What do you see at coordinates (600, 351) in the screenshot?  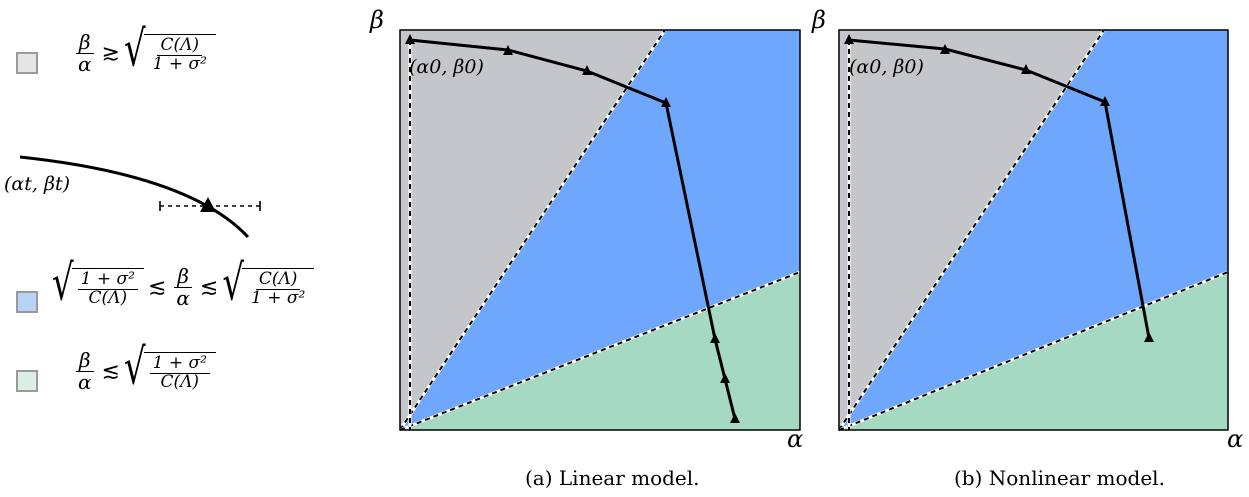 I see `boundary-lower` at bounding box center [600, 351].